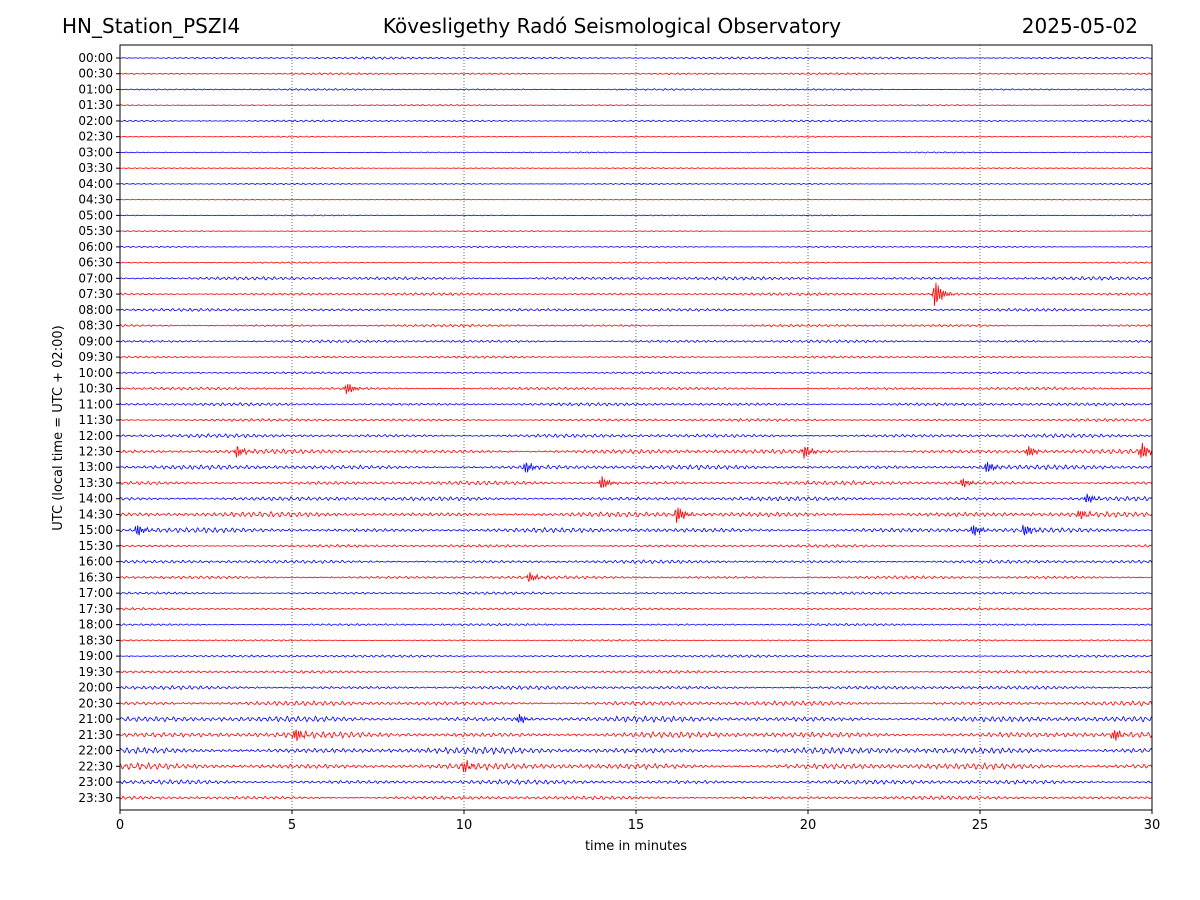 Image resolution: width=1200 pixels, height=900 pixels. What do you see at coordinates (808, 825) in the screenshot?
I see `x-tick-label: 20` at bounding box center [808, 825].